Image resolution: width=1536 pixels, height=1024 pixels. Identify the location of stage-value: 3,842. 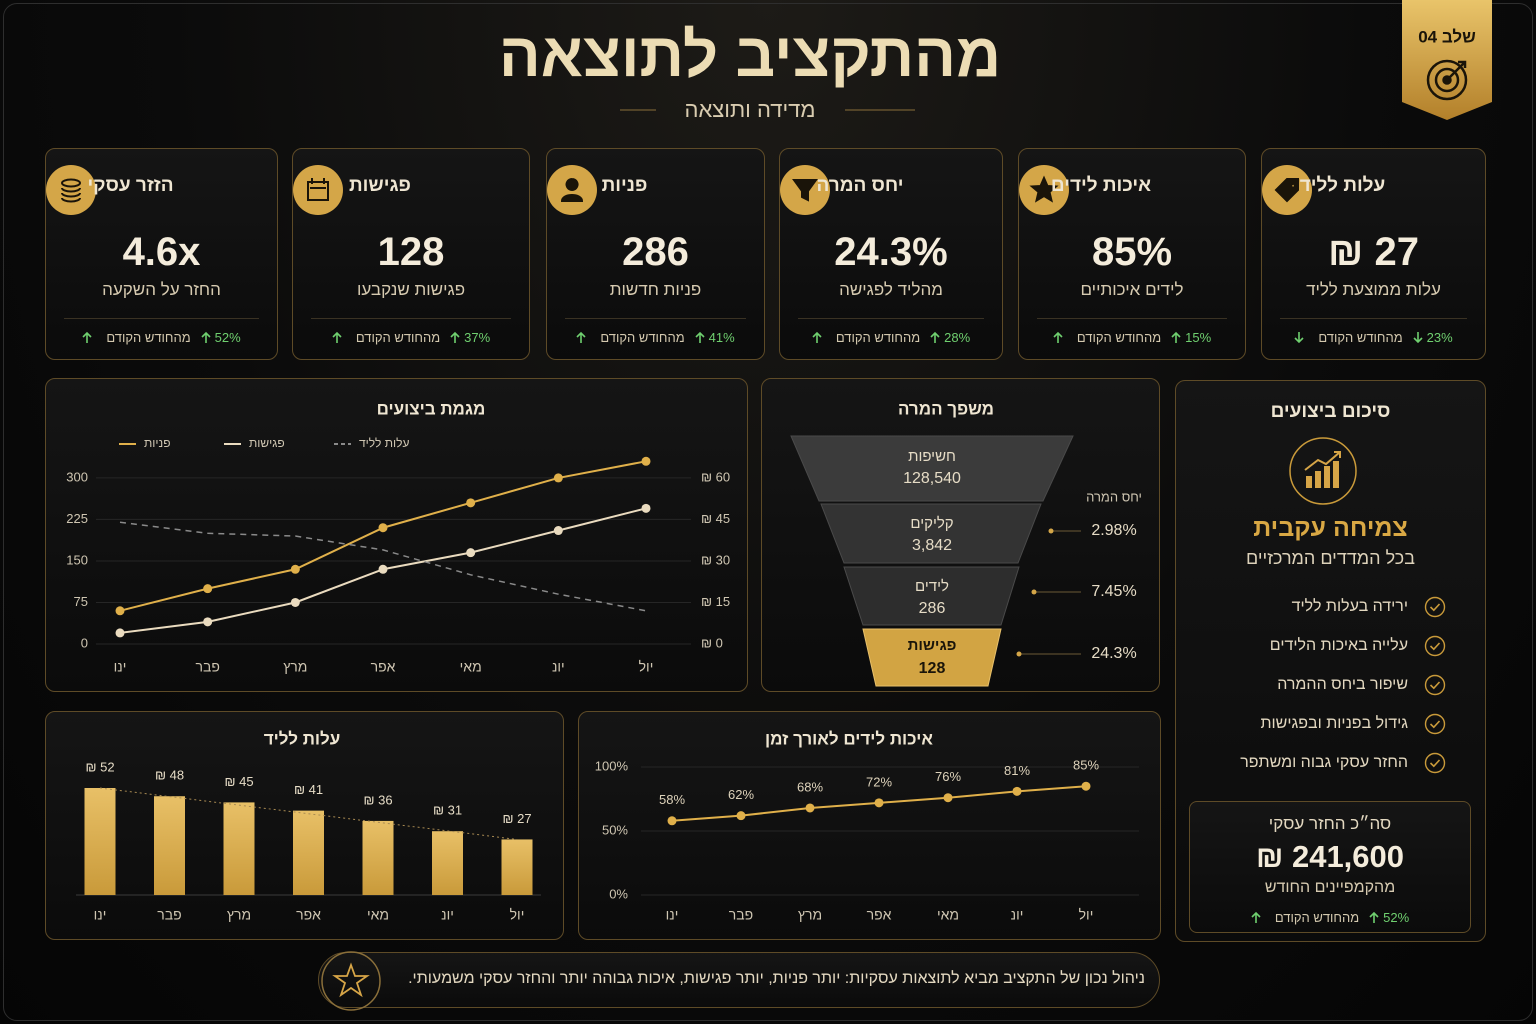
(932, 545).